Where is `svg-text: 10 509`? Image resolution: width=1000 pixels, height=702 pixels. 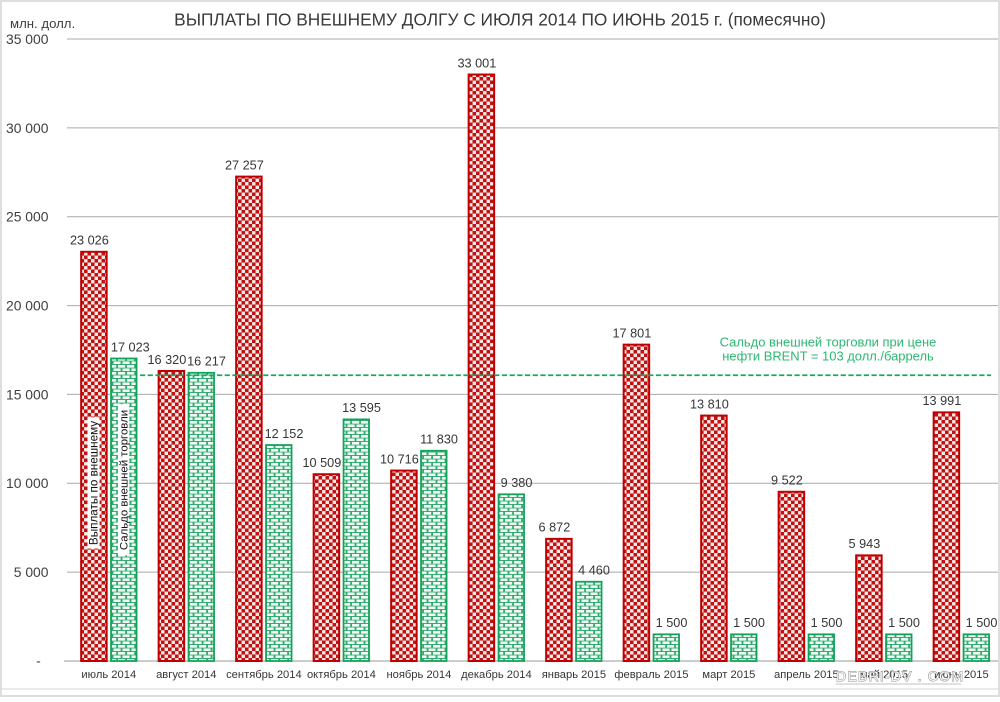
svg-text: 10 509 is located at coordinates (321, 463).